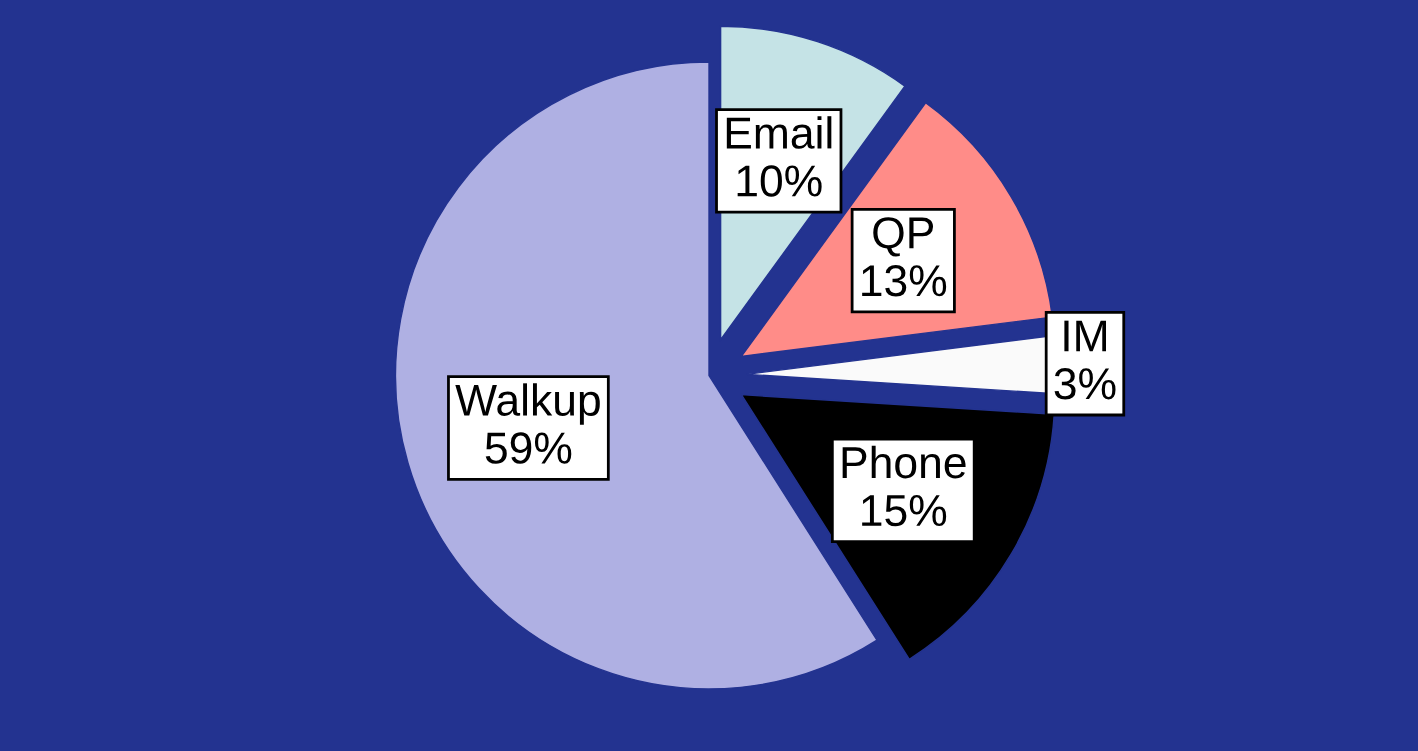  What do you see at coordinates (1085, 384) in the screenshot?
I see `data-label: 3%` at bounding box center [1085, 384].